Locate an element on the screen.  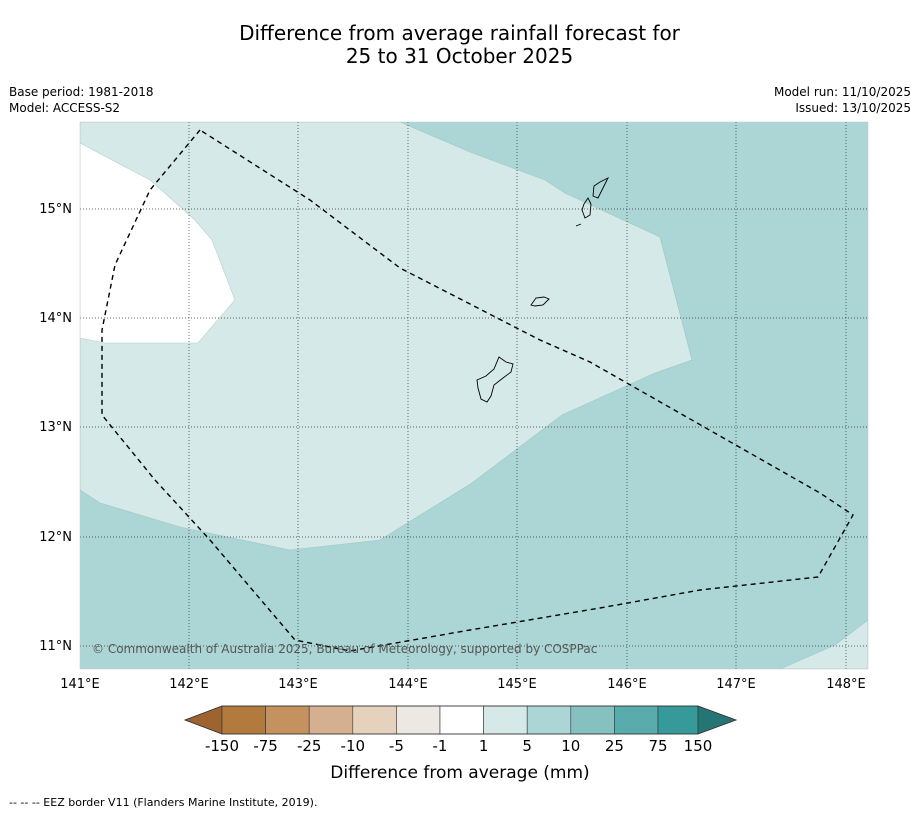
lat-label: 12°N is located at coordinates (55, 537).